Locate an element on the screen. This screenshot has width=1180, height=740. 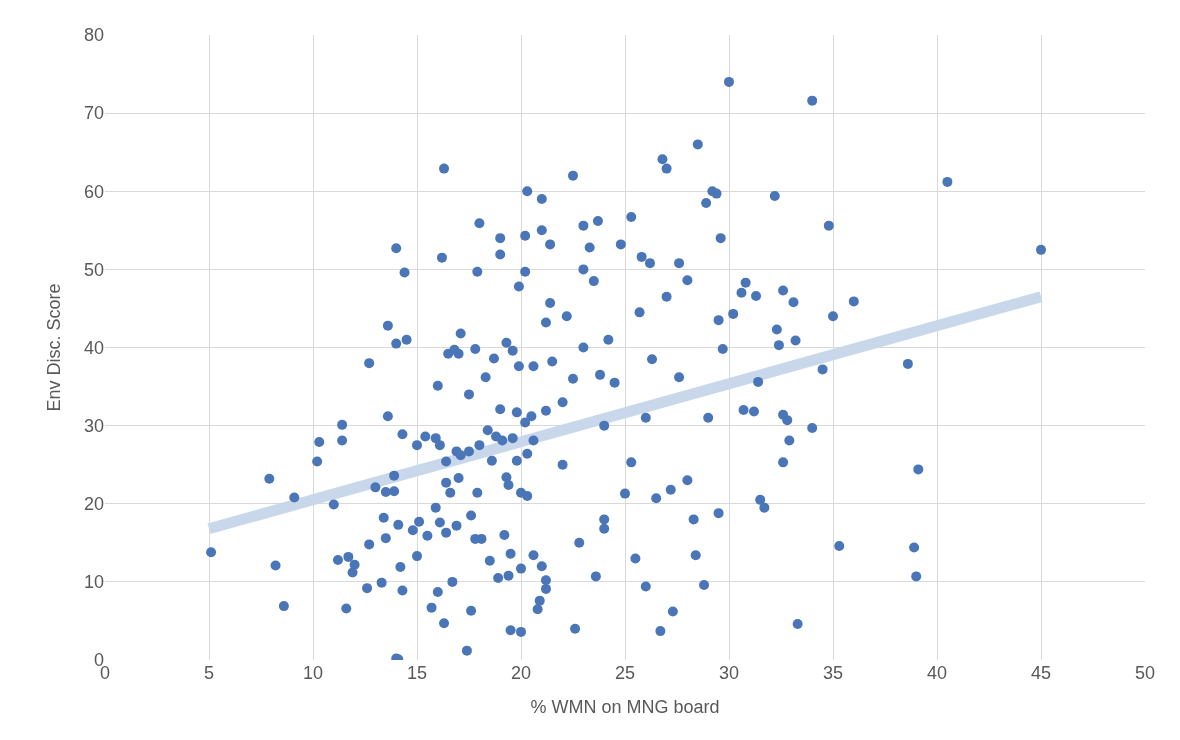
x-tick-label: 35 is located at coordinates (833, 673).